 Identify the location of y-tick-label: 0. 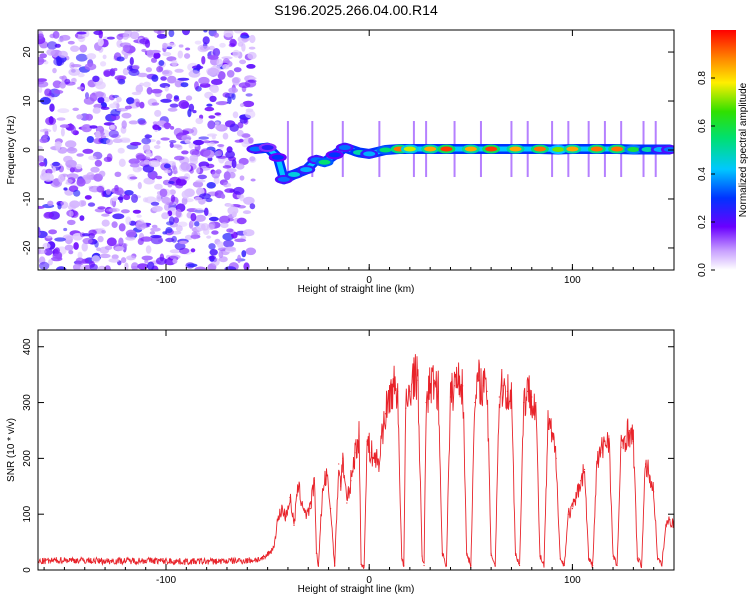
(27, 570).